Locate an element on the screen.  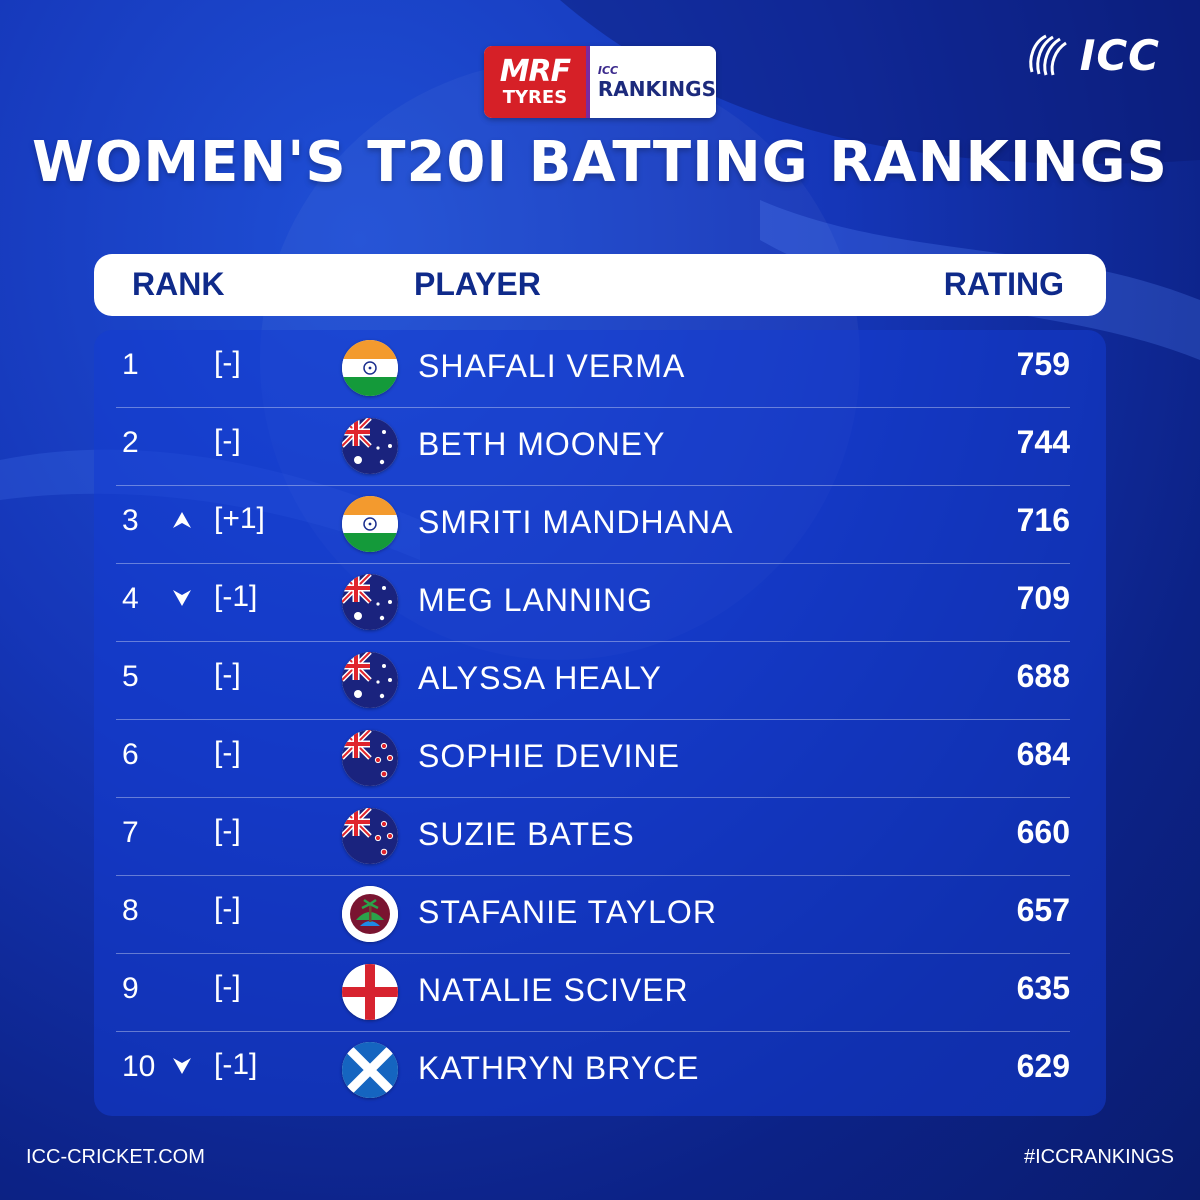
mrf-text: MRF is located at coordinates (535, 71).